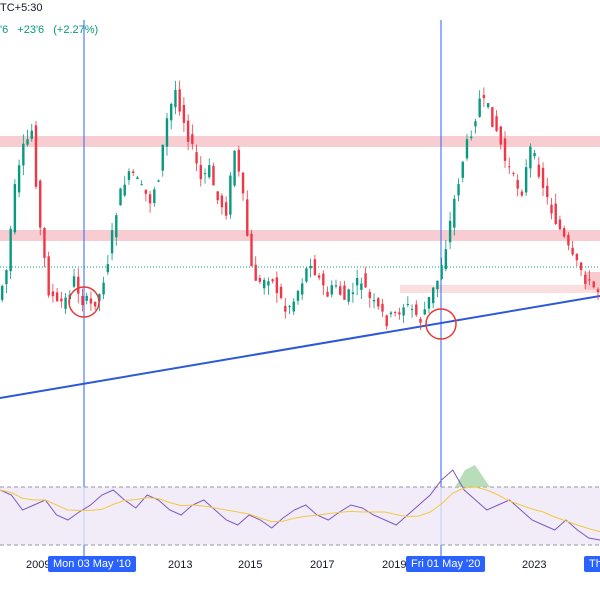 The image size is (600, 600). I want to click on price-change-percent: (+2.27%), so click(76, 30).